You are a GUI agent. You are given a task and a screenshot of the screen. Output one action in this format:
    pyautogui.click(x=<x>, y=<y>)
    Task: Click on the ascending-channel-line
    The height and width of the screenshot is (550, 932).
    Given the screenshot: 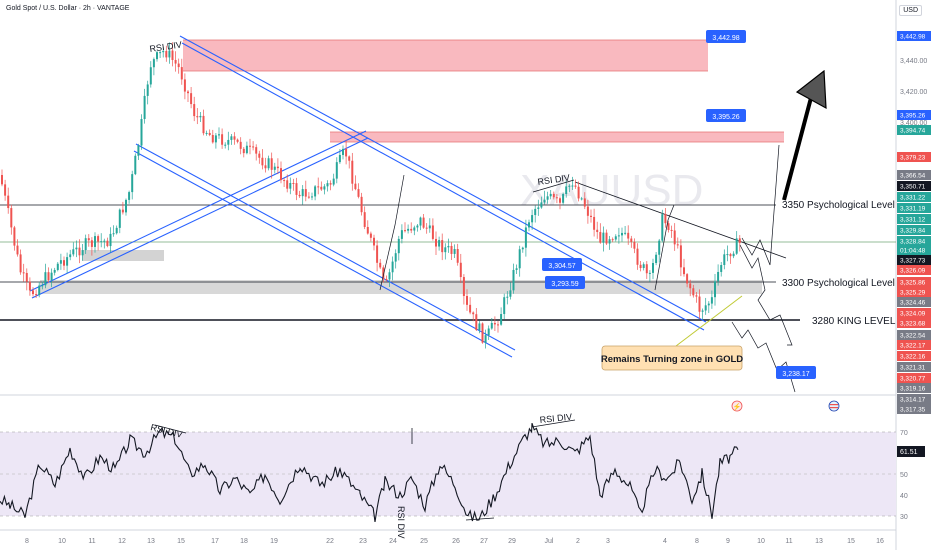 What is the action you would take?
    pyautogui.click(x=199, y=214)
    